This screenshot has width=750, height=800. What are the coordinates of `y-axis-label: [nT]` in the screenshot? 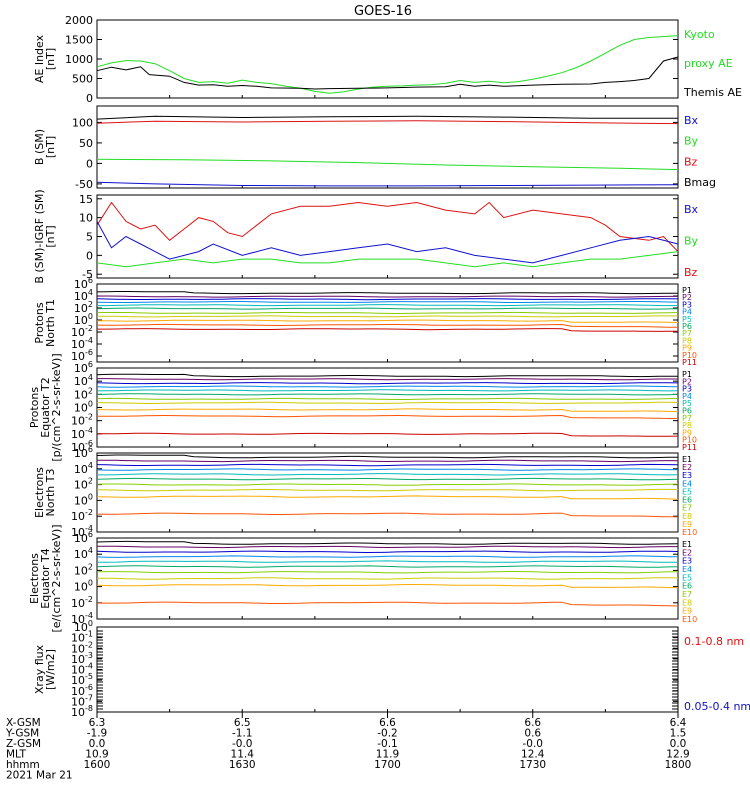 It's located at (50, 236).